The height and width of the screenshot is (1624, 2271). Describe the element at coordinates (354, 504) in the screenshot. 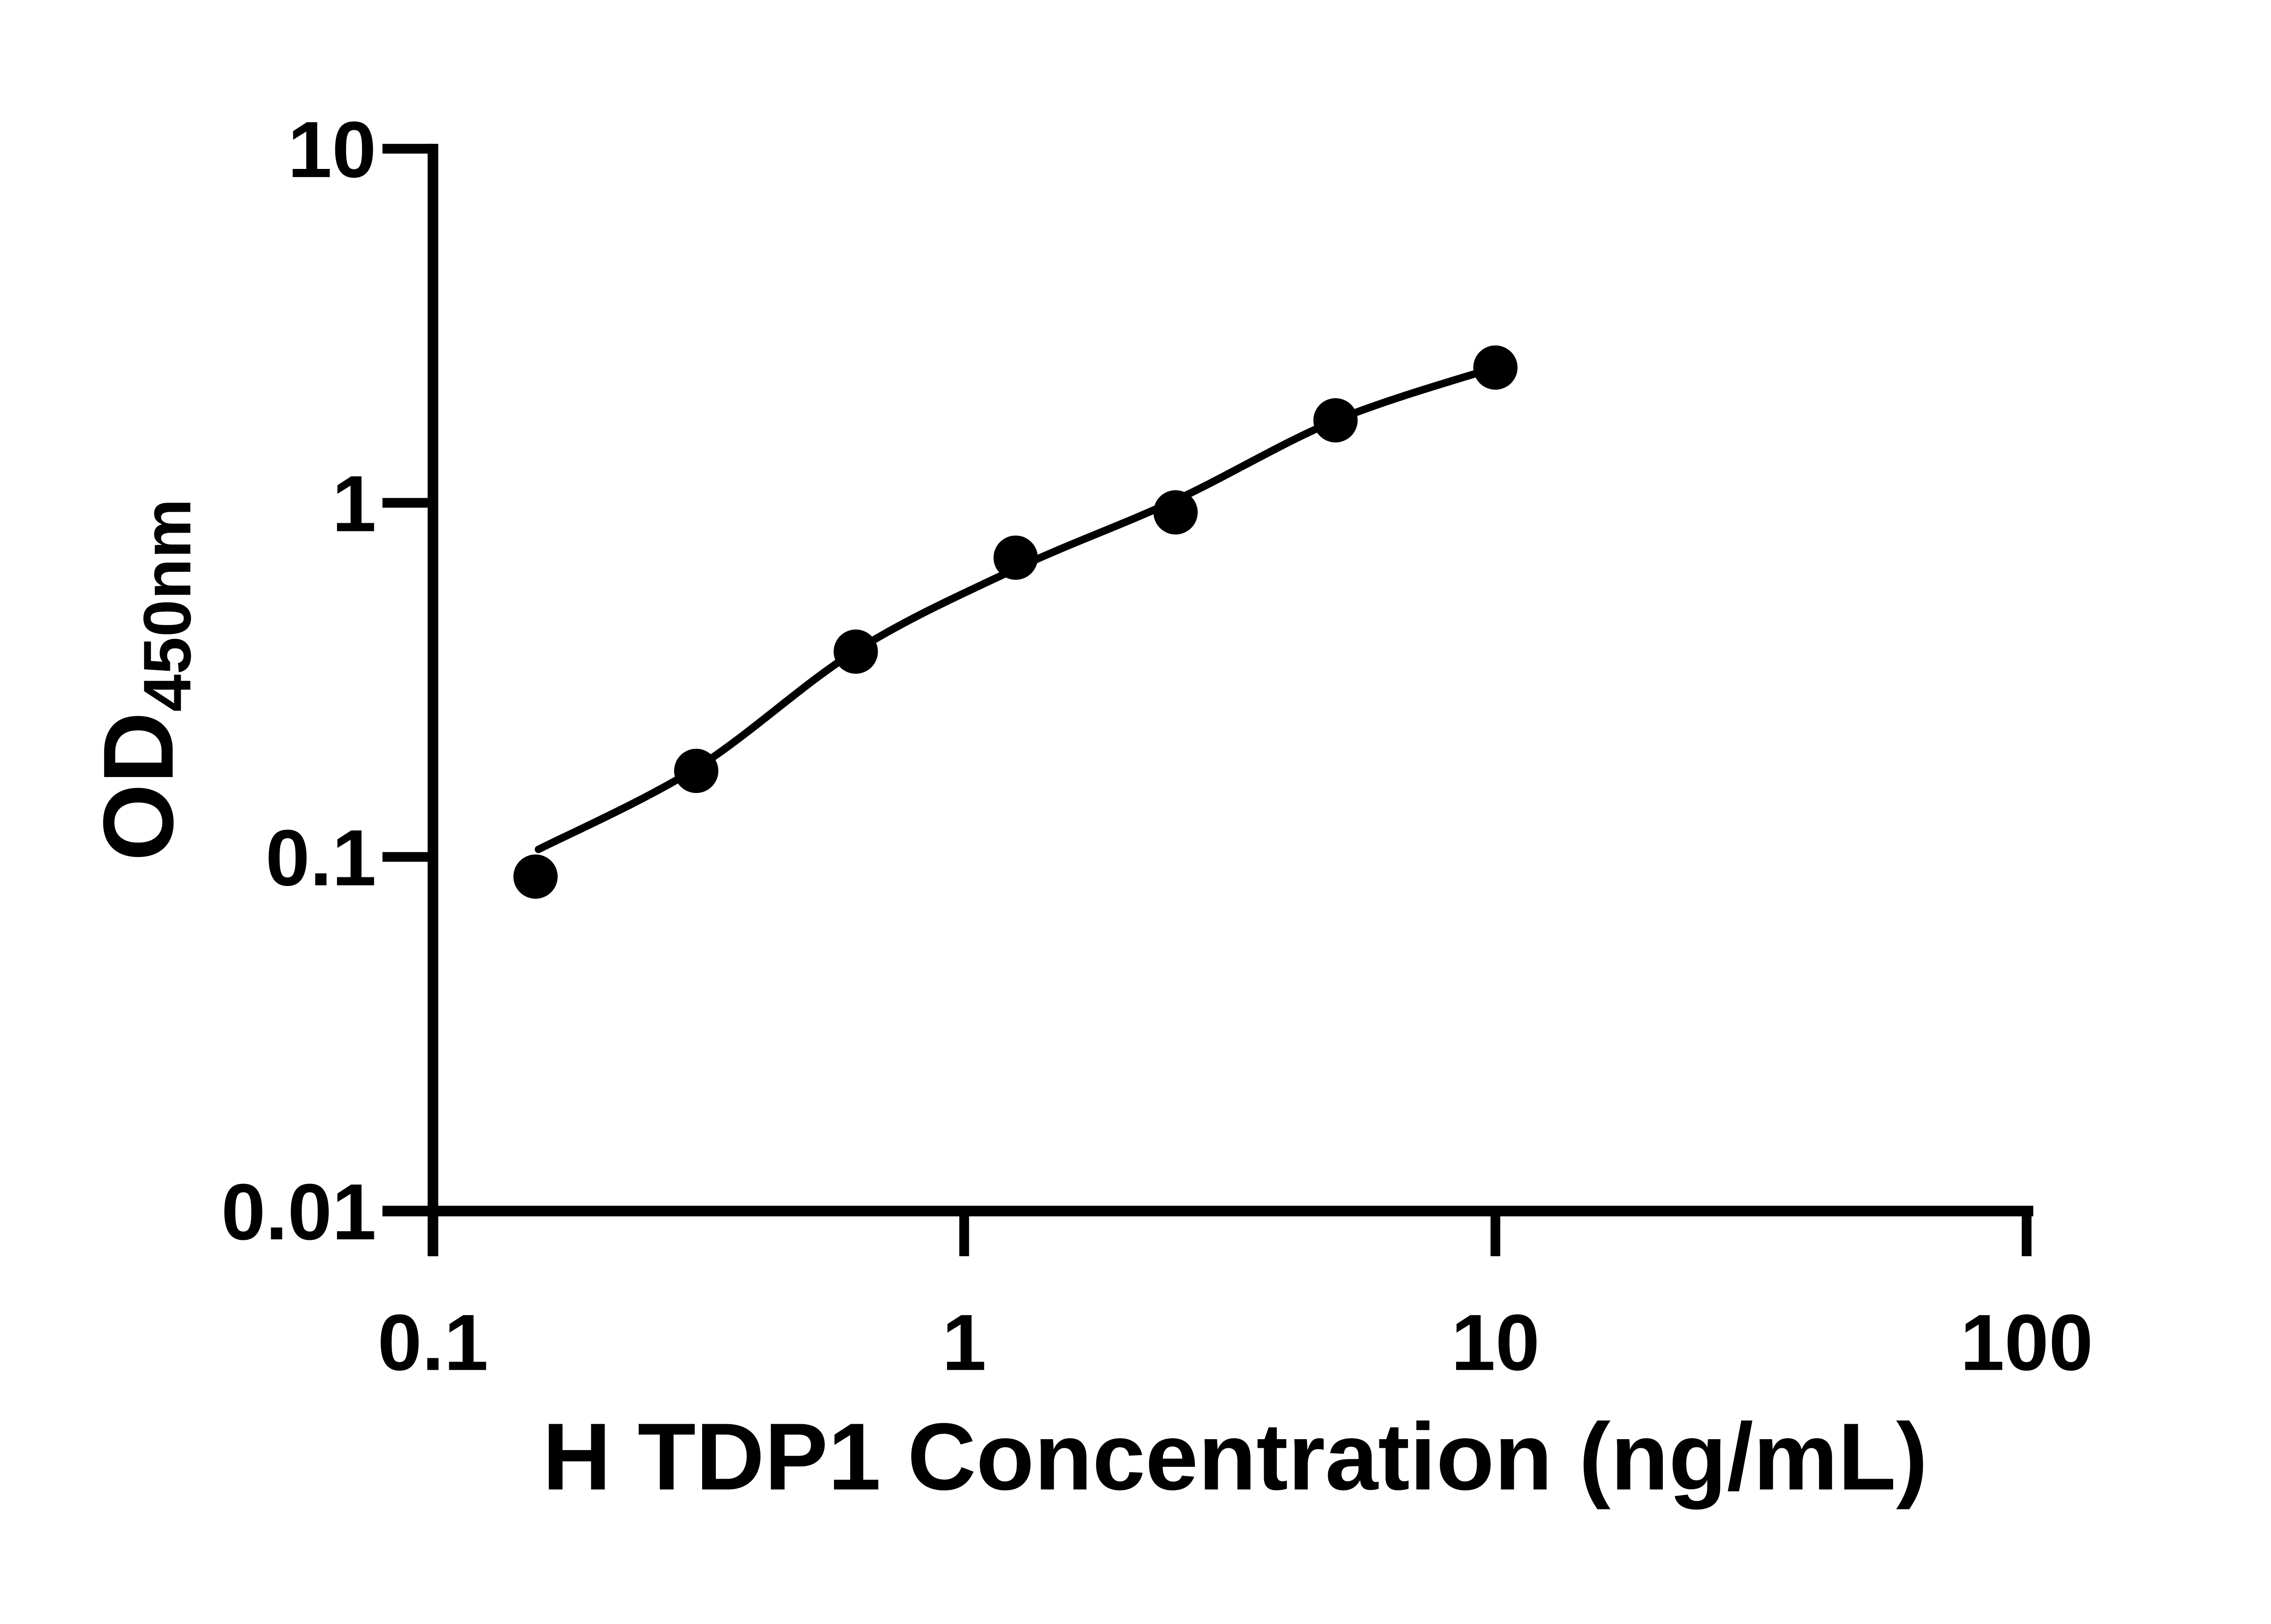

I see `y-tick-label: 1` at that location.